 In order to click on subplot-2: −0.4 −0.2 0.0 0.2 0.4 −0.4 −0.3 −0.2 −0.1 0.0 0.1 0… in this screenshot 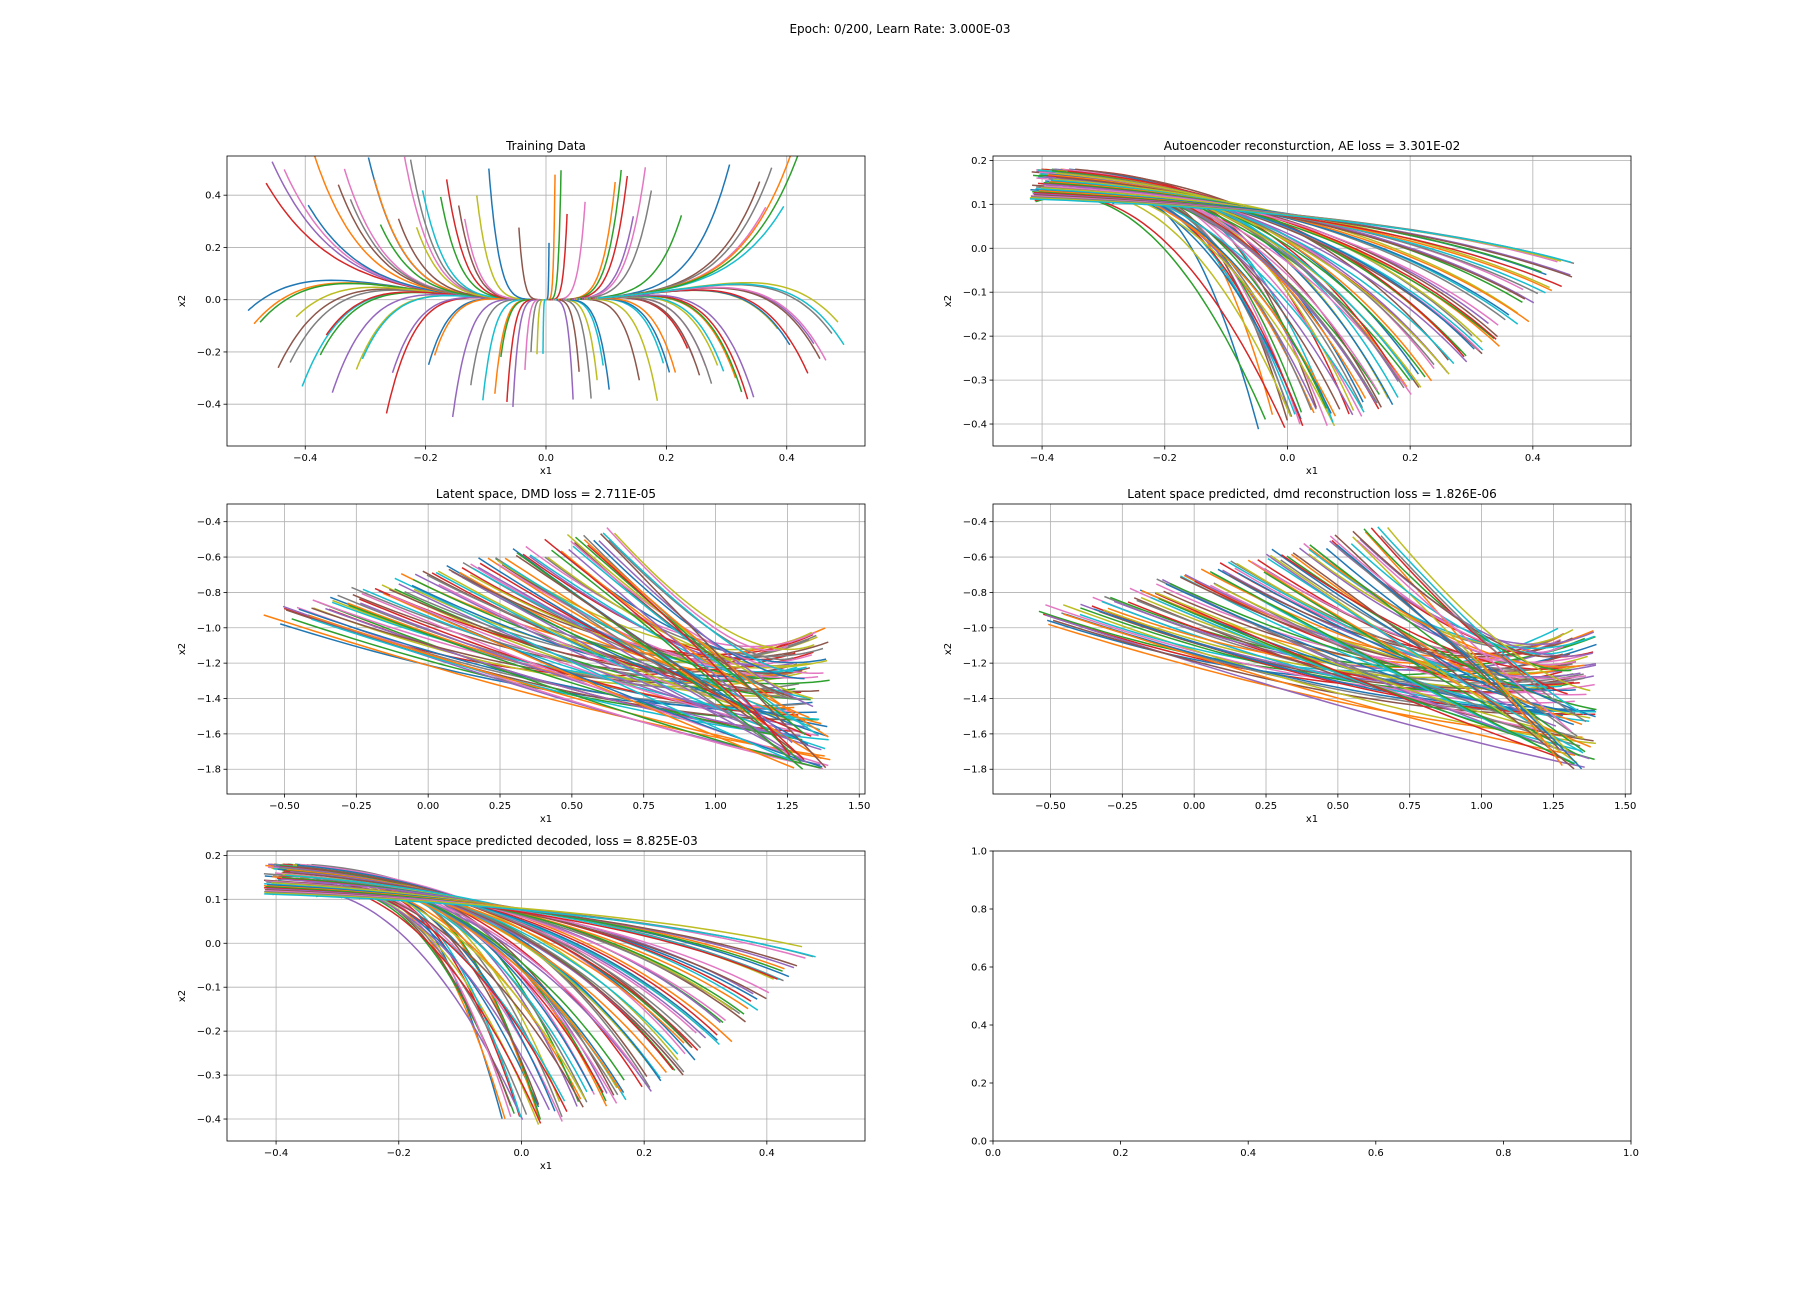, I will do `click(1287, 308)`.